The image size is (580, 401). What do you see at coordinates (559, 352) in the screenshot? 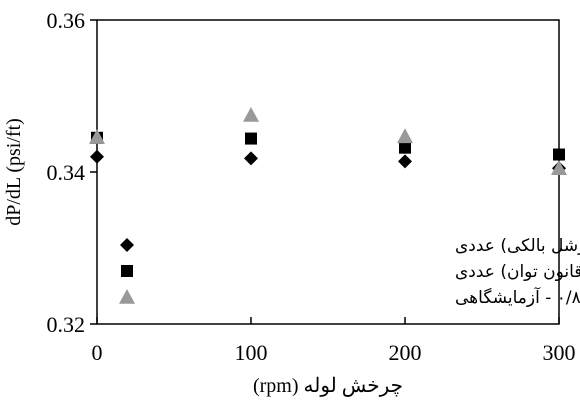
I see `x-tick-label: 300` at bounding box center [559, 352].